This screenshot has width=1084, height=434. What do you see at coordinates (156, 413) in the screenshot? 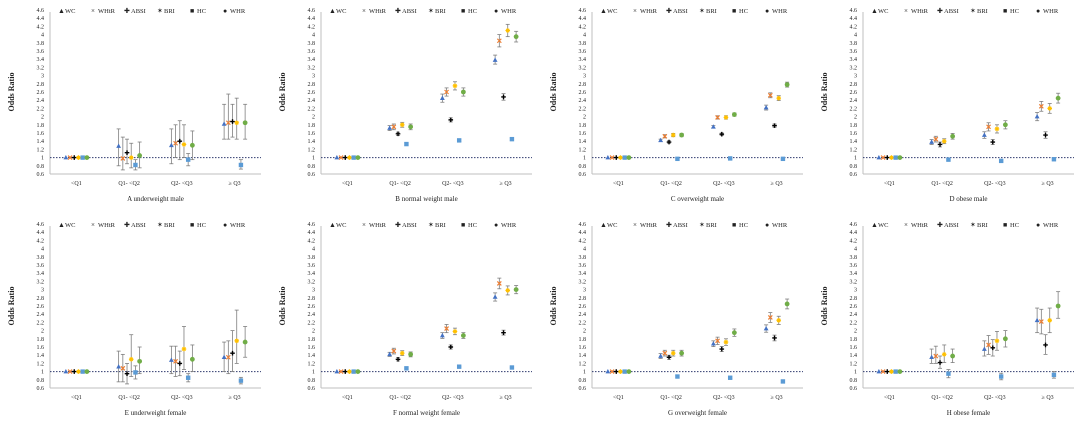
I see `panel-title: E underweight female` at bounding box center [156, 413].